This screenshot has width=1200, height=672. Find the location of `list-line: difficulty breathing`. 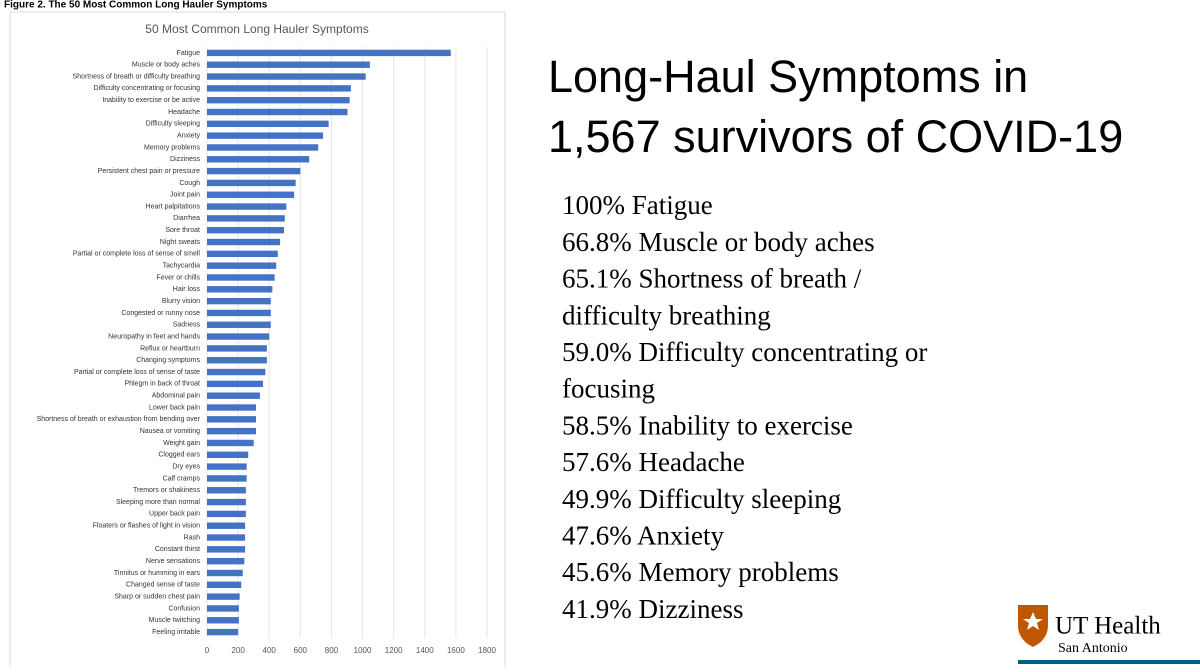

list-line: difficulty breathing is located at coordinates (666, 315).